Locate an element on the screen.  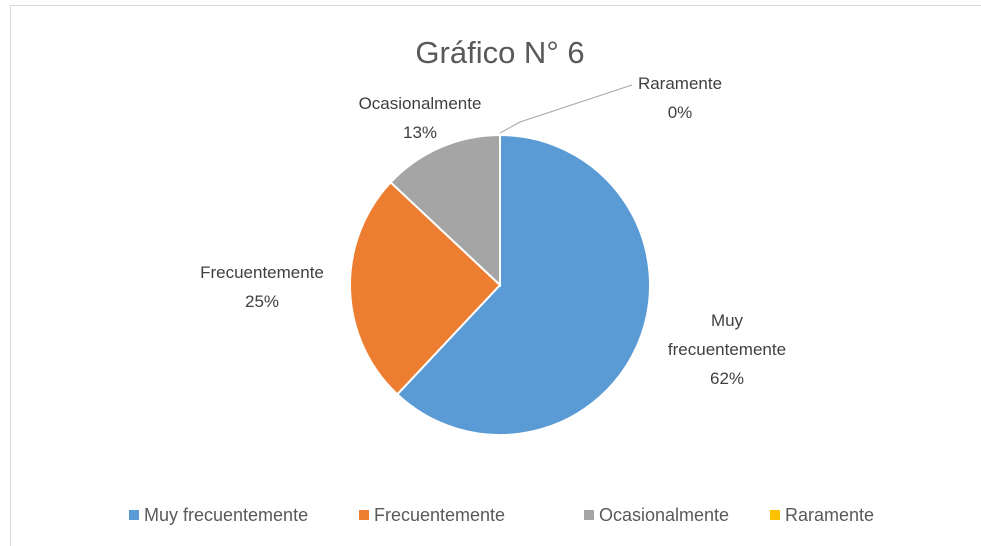
leader-line is located at coordinates (566, 109).